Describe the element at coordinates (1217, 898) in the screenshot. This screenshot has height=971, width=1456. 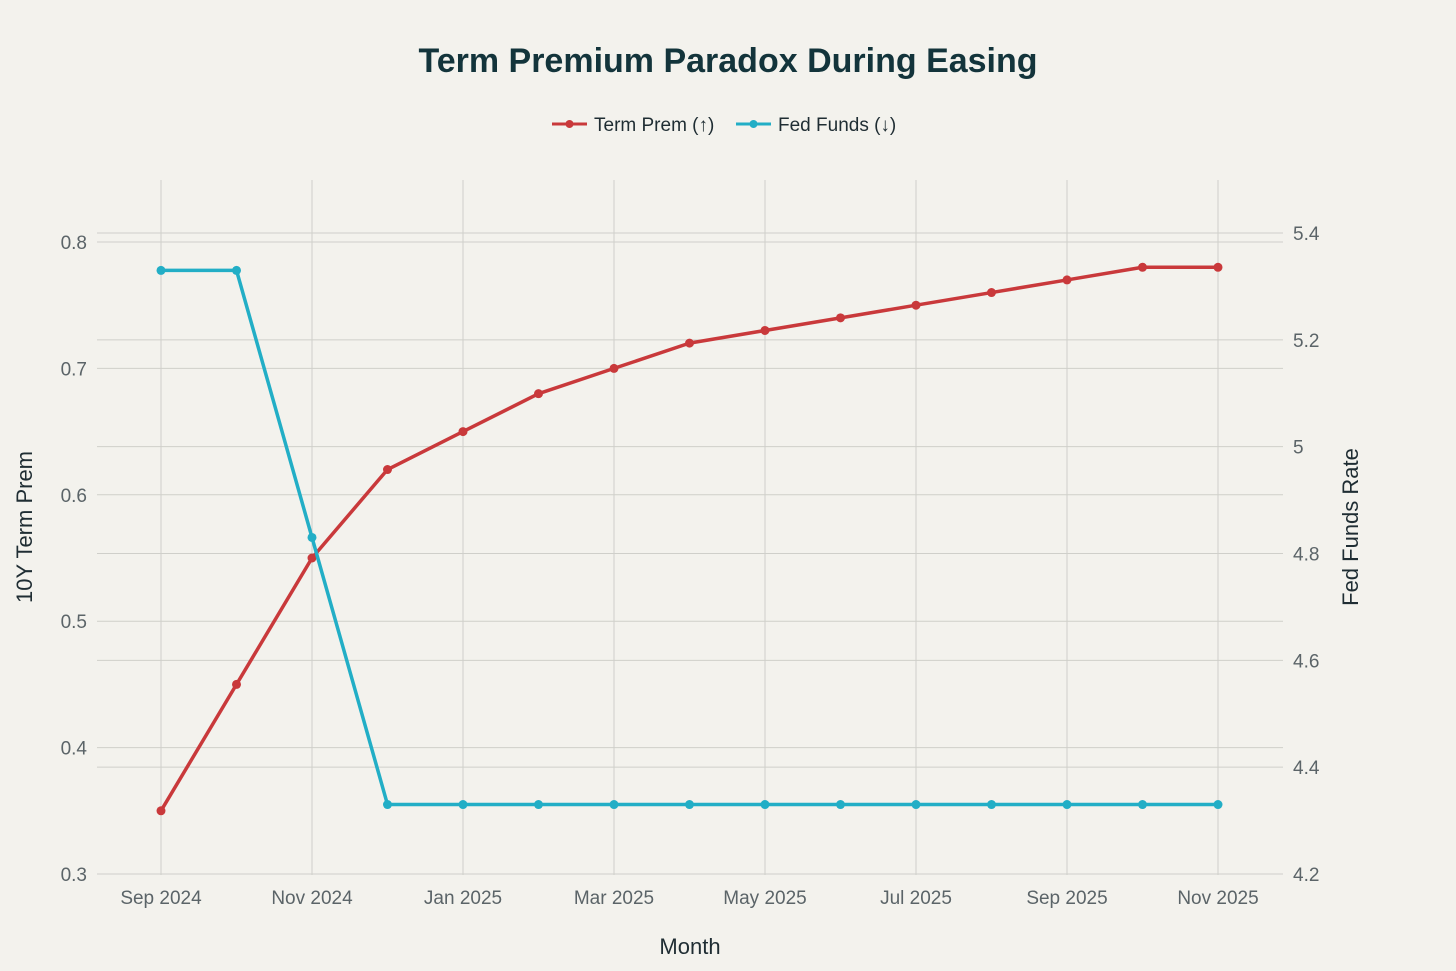
I see `x-tick-label: Nov 2025` at that location.